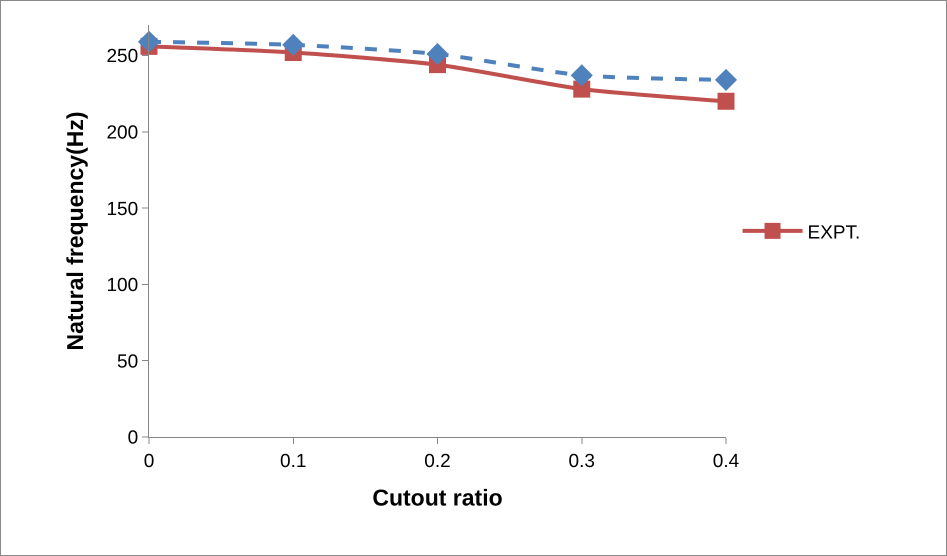 Image resolution: width=947 pixels, height=556 pixels. What do you see at coordinates (122, 57) in the screenshot?
I see `y-tick-label: 250` at bounding box center [122, 57].